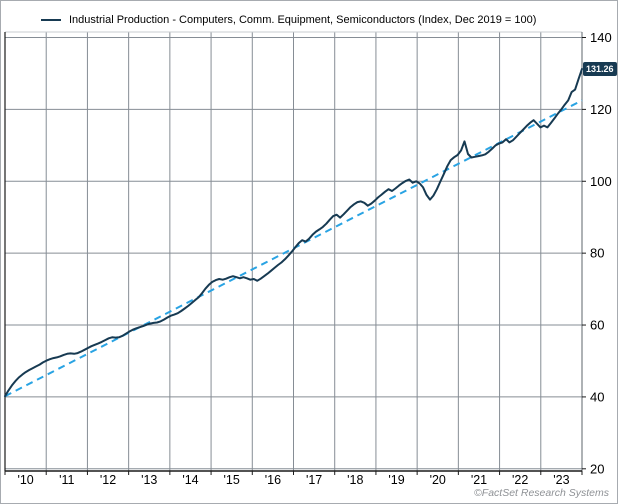  Describe the element at coordinates (601, 181) in the screenshot. I see `svg-text: 100` at that location.